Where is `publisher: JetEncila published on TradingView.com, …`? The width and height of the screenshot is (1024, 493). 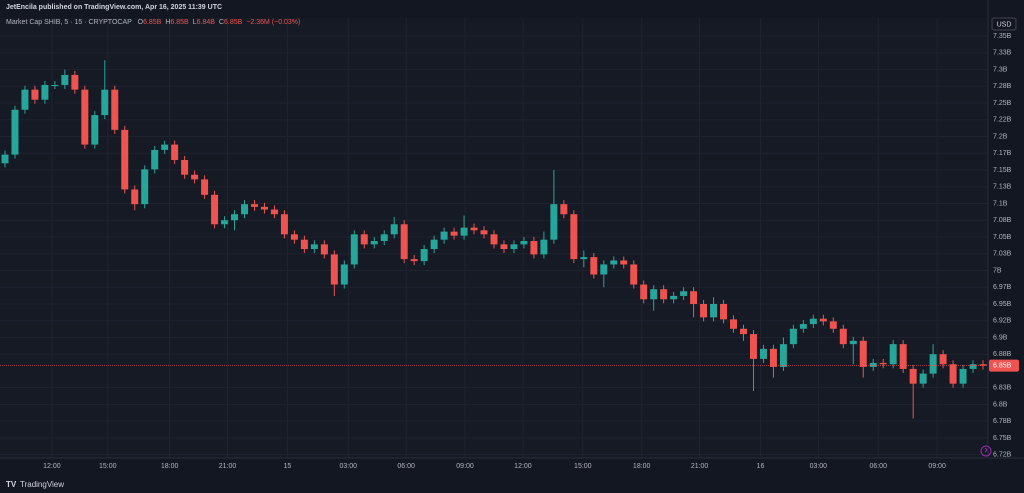
publisher: JetEncila published on TradingView.com, … is located at coordinates (114, 7).